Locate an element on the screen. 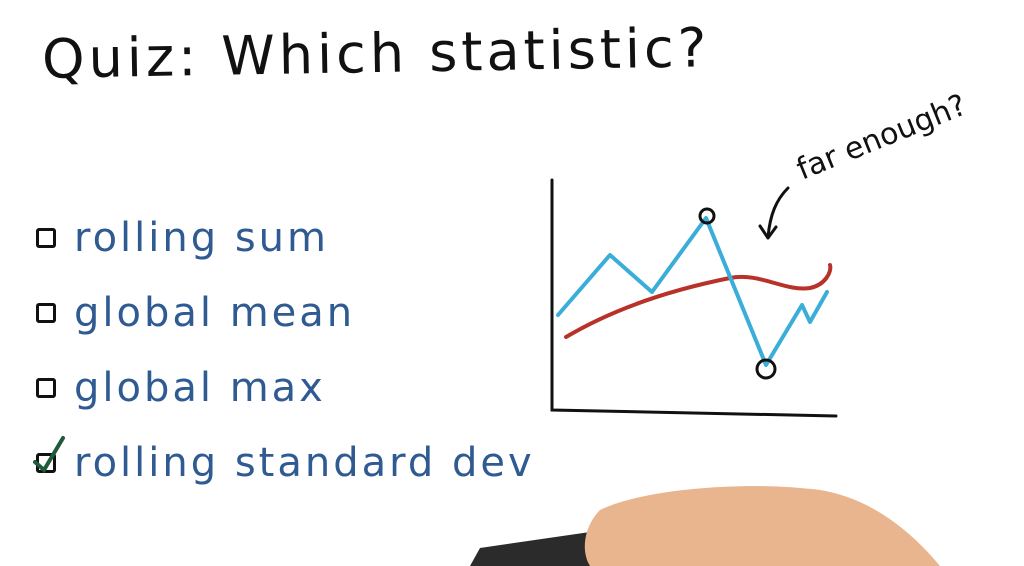 Image resolution: width=1024 pixels, height=566 pixels. checkbox-checked is located at coordinates (49, 455).